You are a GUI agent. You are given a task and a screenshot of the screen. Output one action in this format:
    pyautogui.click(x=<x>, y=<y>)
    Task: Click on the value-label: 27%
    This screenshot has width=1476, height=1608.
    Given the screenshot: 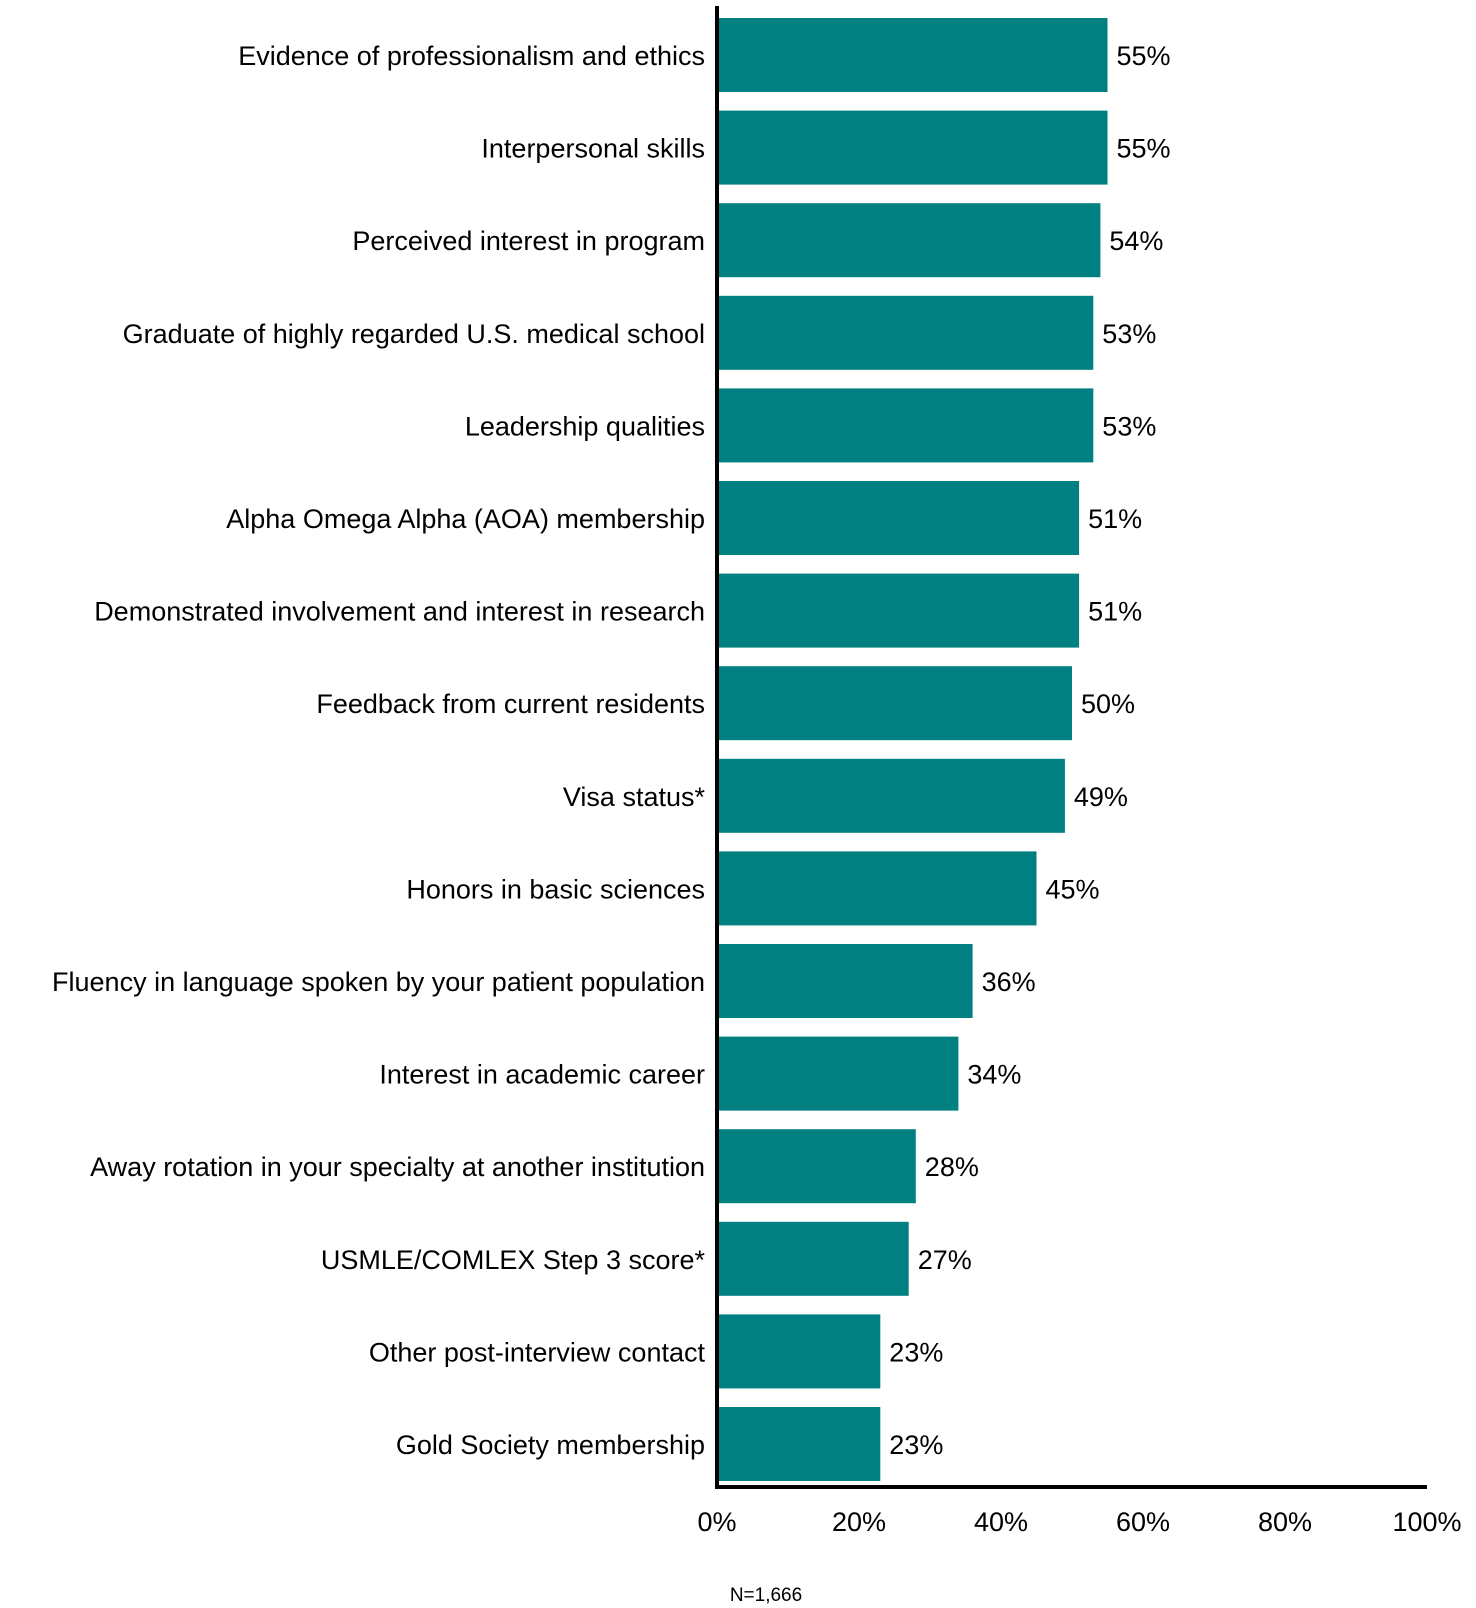 What is the action you would take?
    pyautogui.click(x=945, y=1260)
    